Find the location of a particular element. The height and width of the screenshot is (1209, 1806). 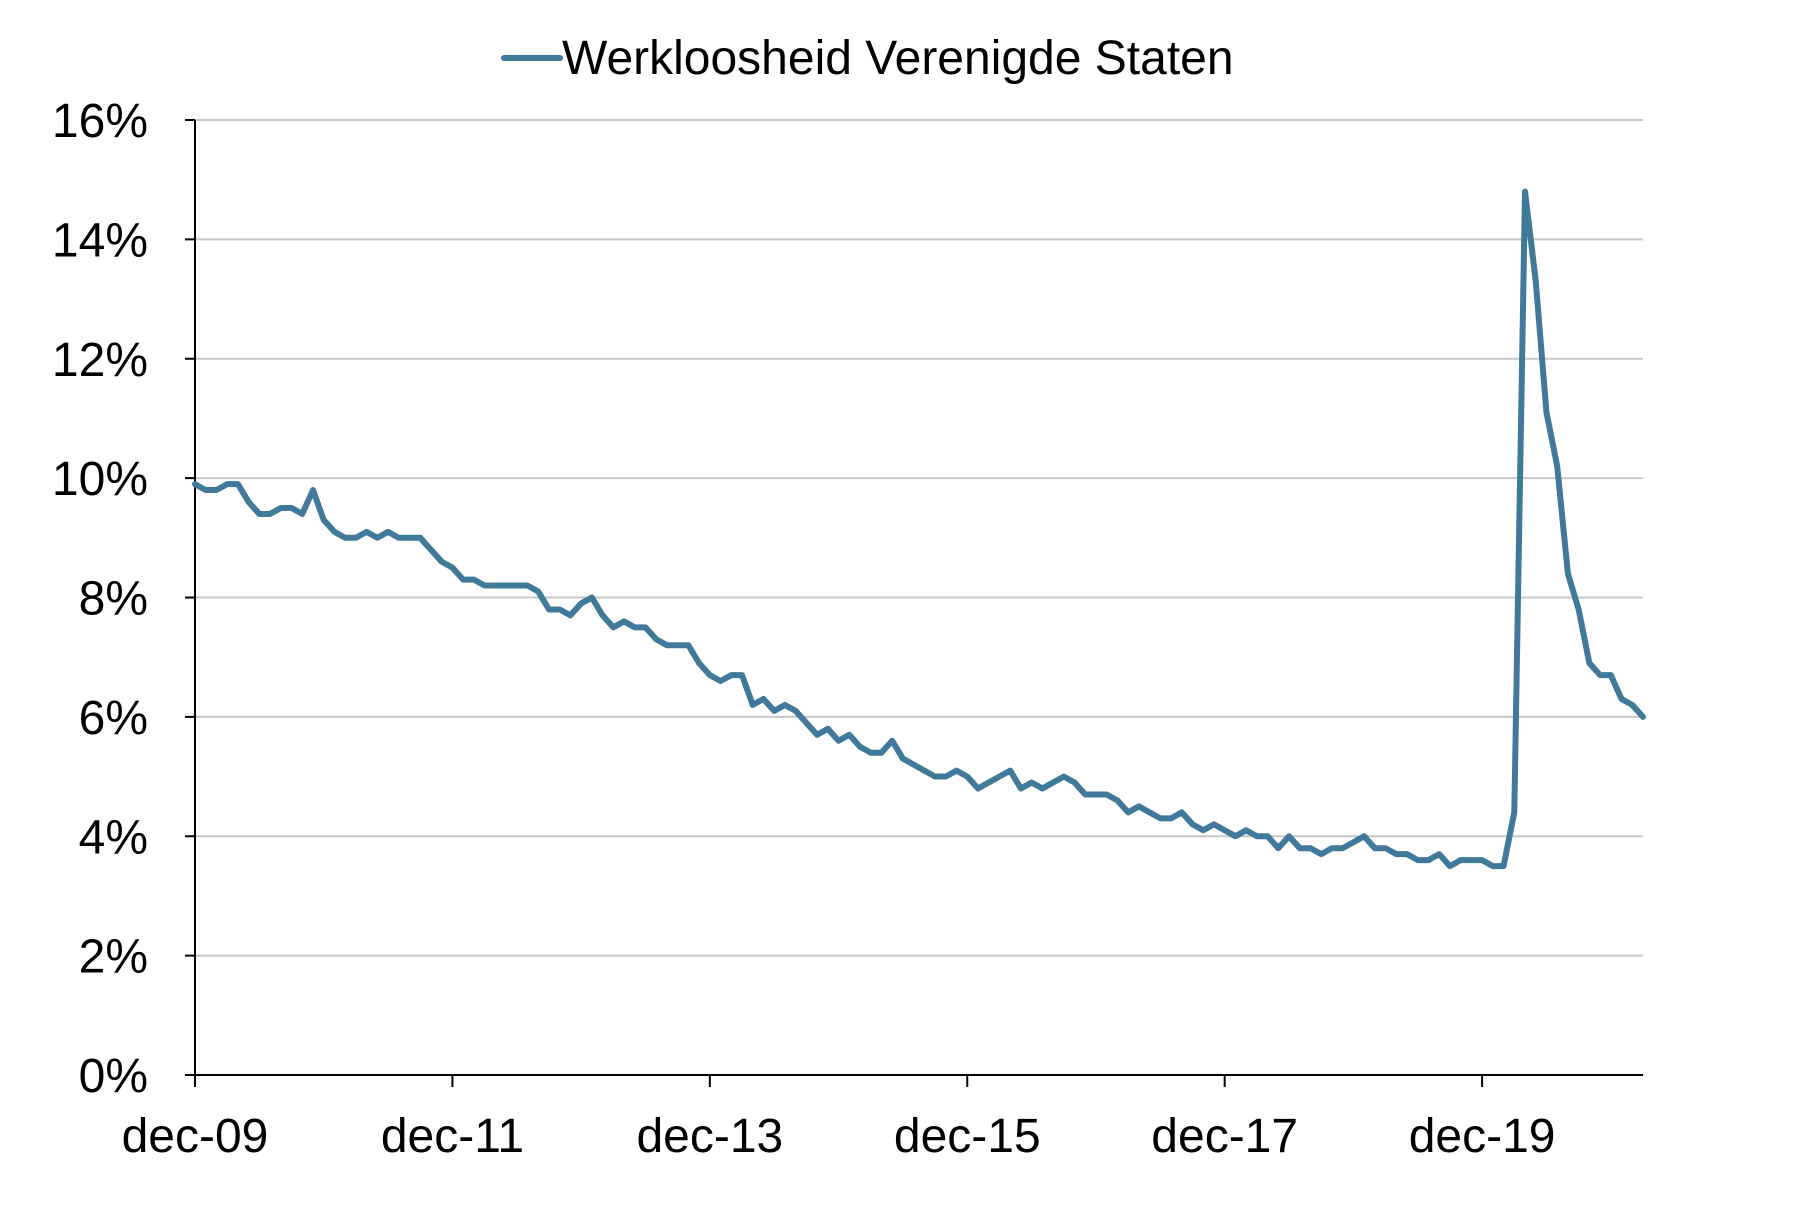

x-tick-label: dec-11 is located at coordinates (452, 1136).